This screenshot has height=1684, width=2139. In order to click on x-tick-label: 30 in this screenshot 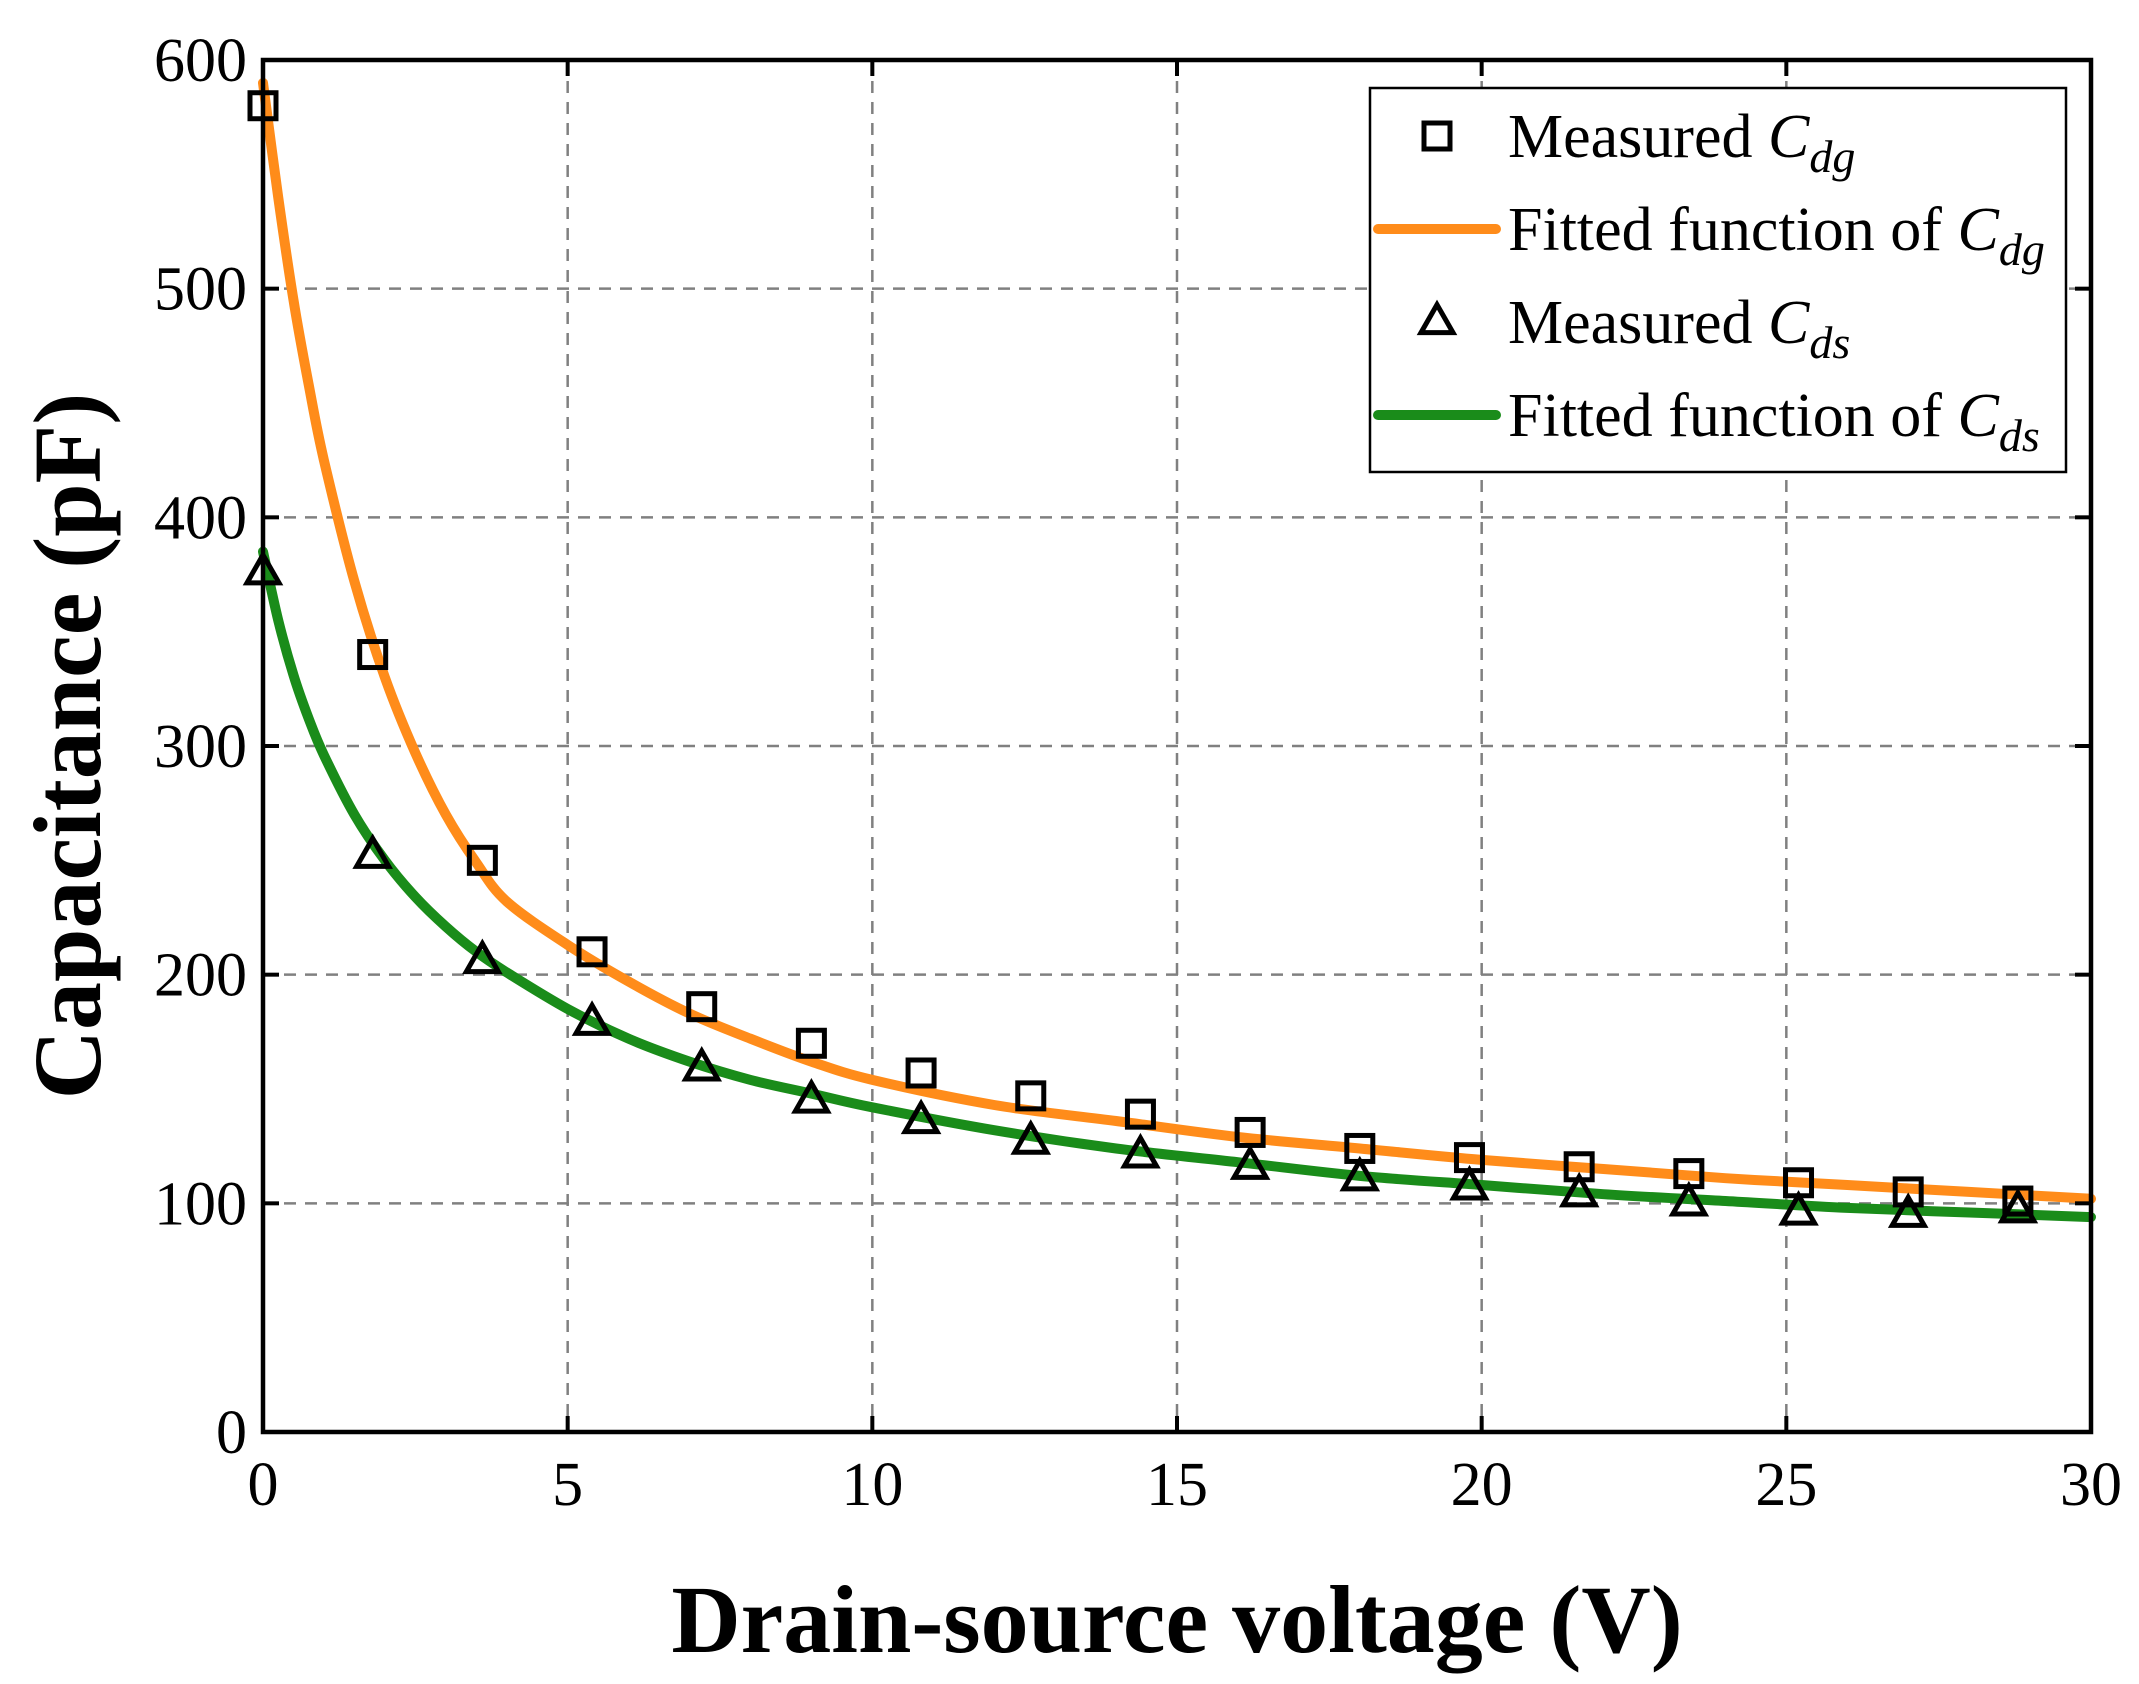, I will do `click(2091, 1485)`.